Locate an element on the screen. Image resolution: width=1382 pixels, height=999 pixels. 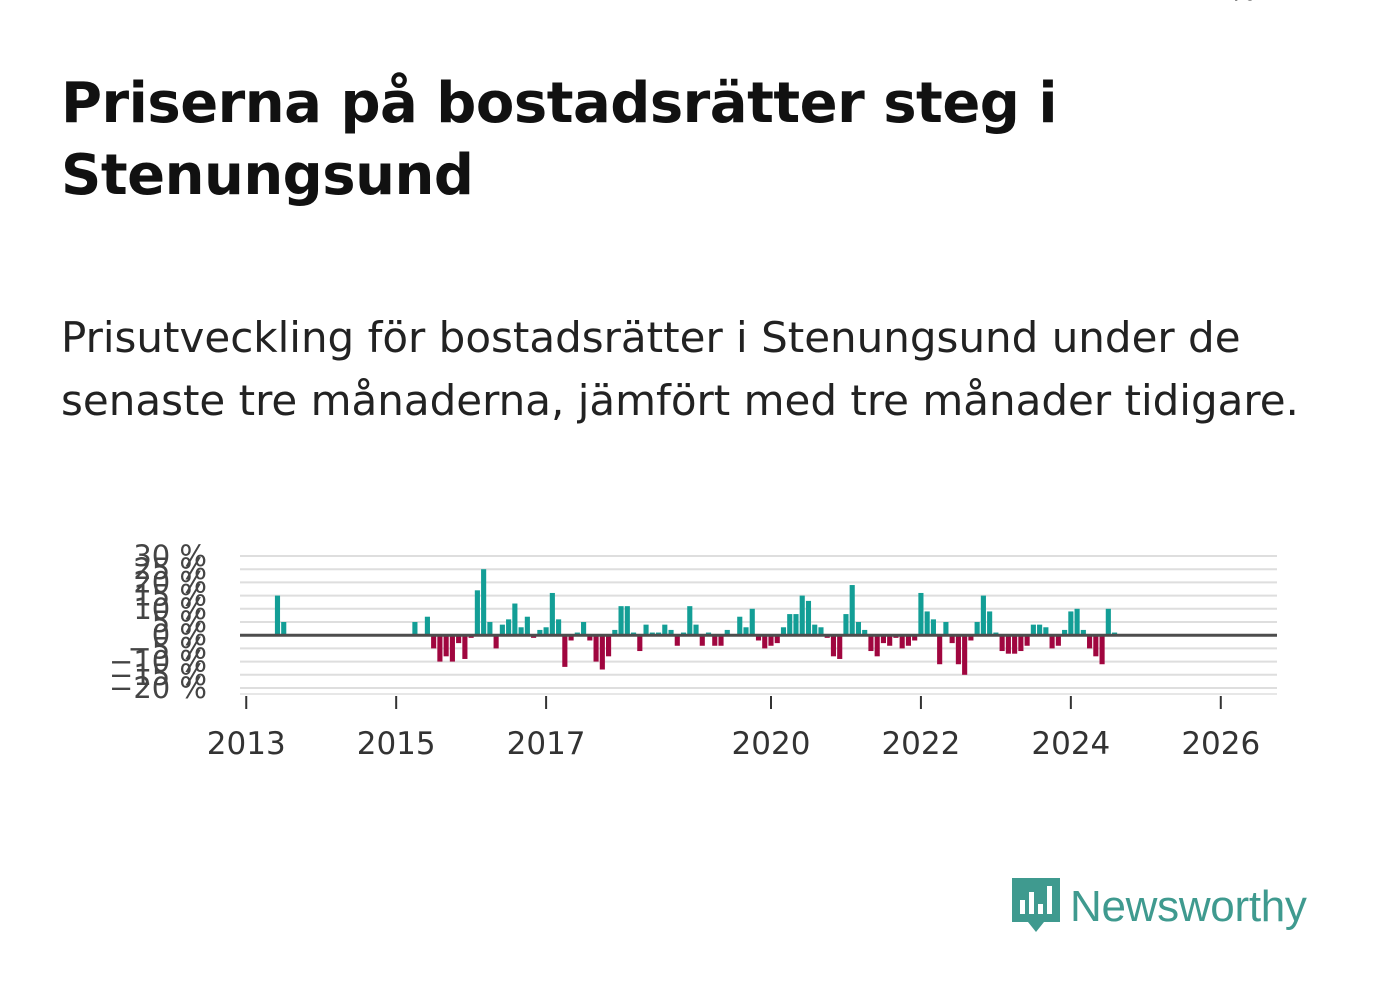
y-tick-label: 30 % is located at coordinates (170, 556).